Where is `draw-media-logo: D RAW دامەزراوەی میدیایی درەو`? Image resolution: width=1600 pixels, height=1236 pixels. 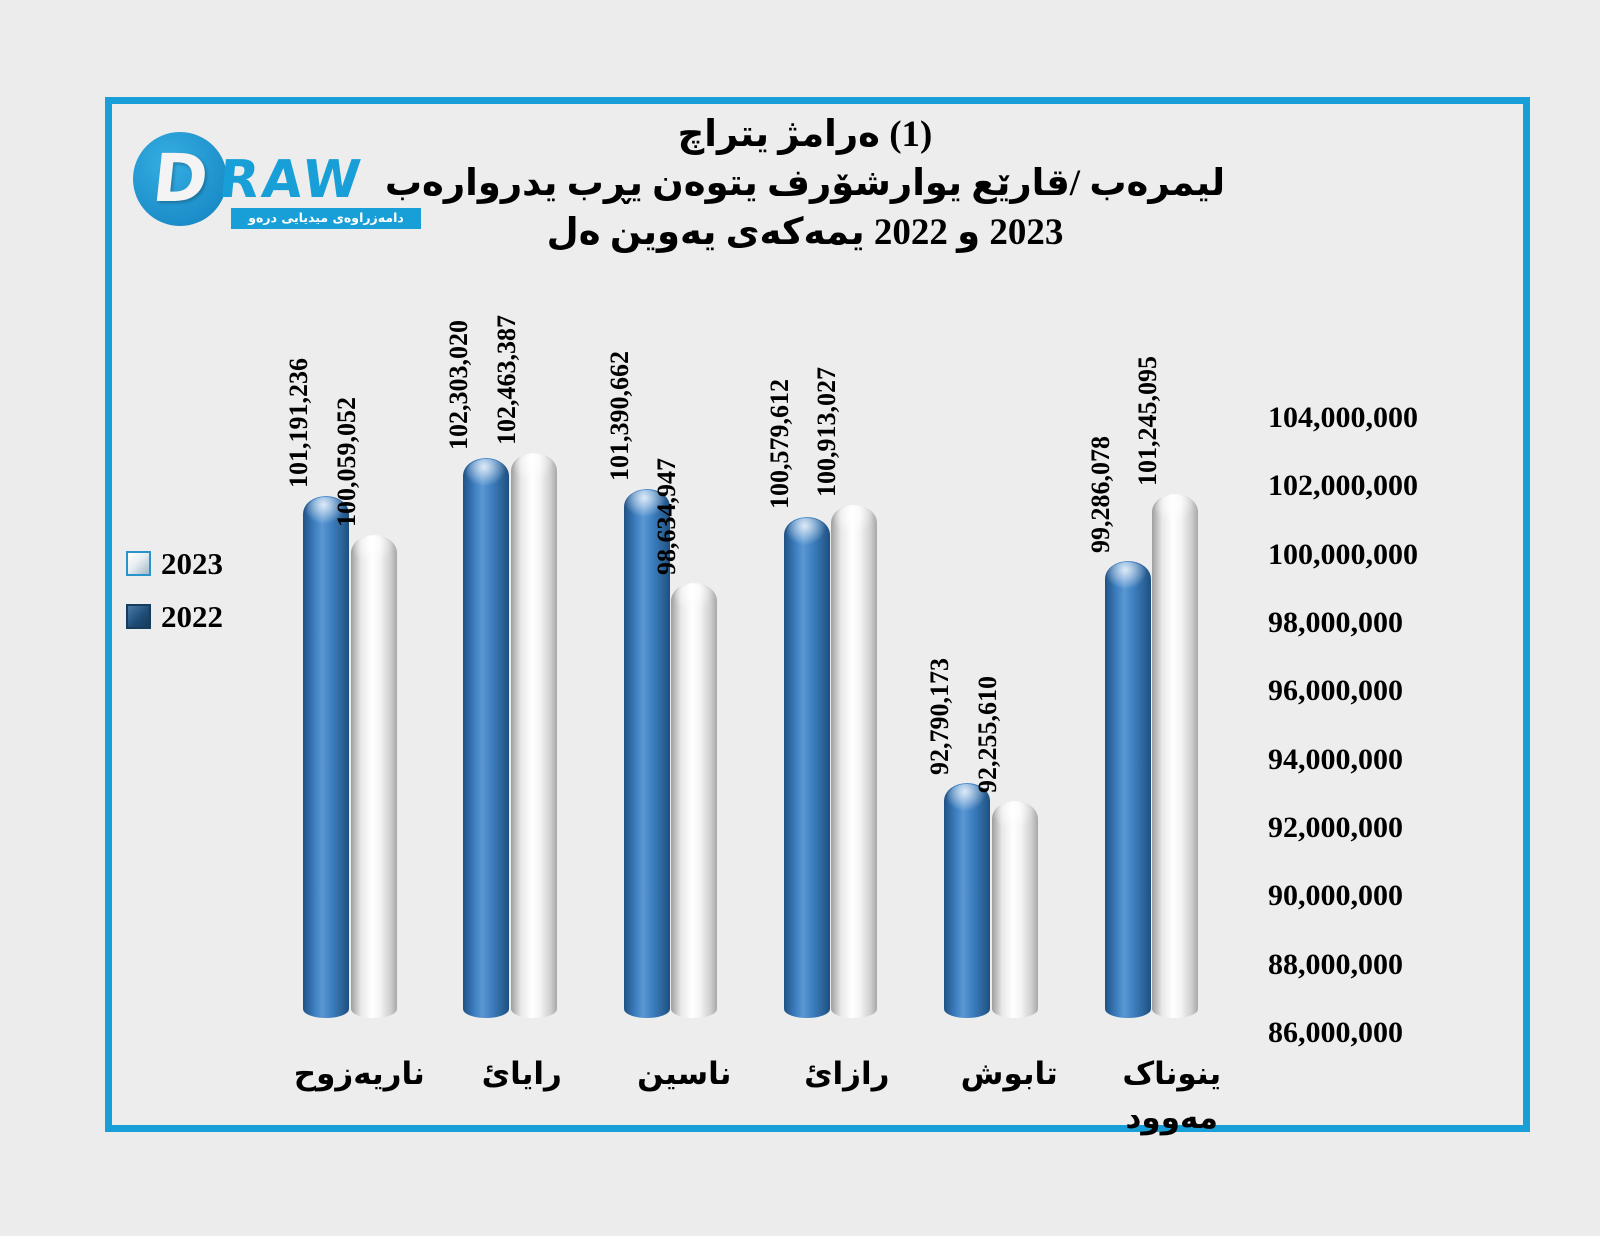 draw-media-logo: D RAW دامەزراوەی میدیایی درەو is located at coordinates (283, 187).